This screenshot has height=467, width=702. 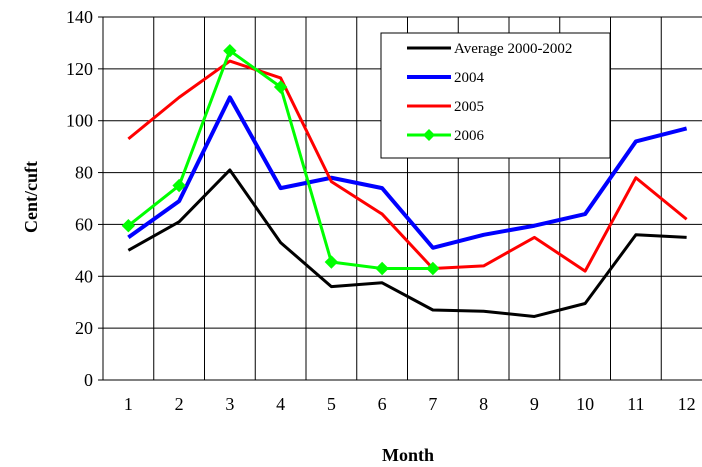 What do you see at coordinates (469, 136) in the screenshot?
I see `legend-label-2006: 2006` at bounding box center [469, 136].